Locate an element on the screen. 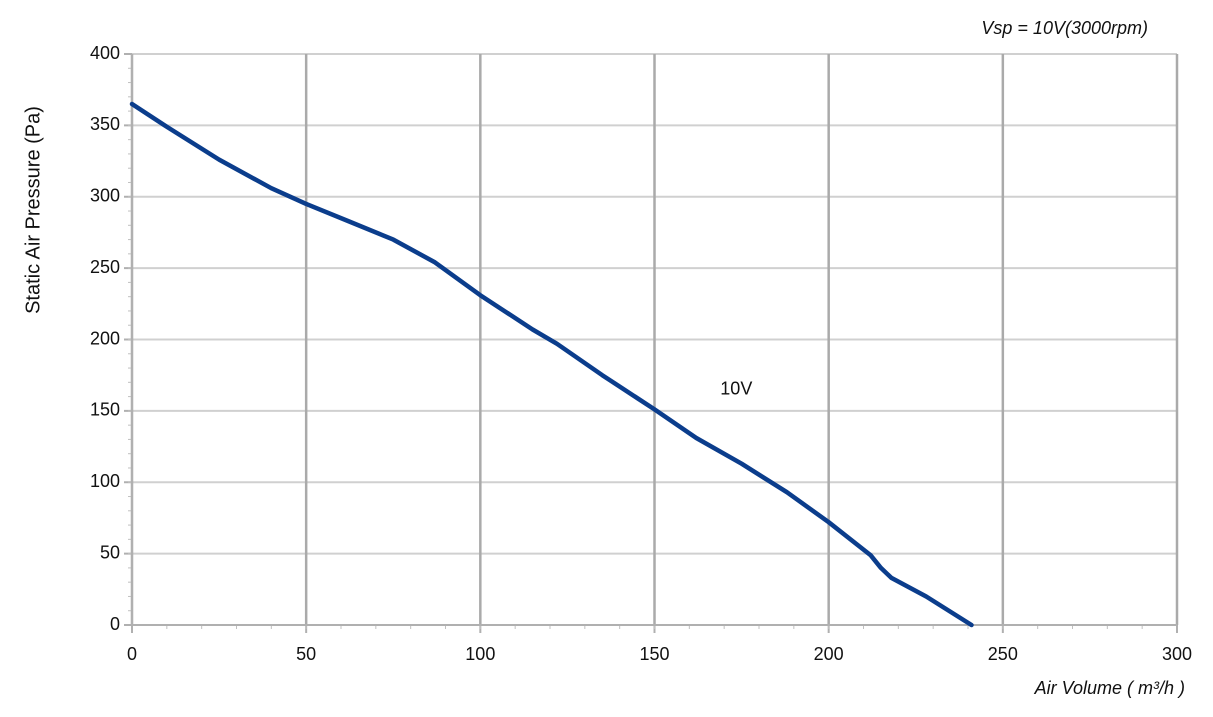  x-tick-label: 0 is located at coordinates (132, 654).